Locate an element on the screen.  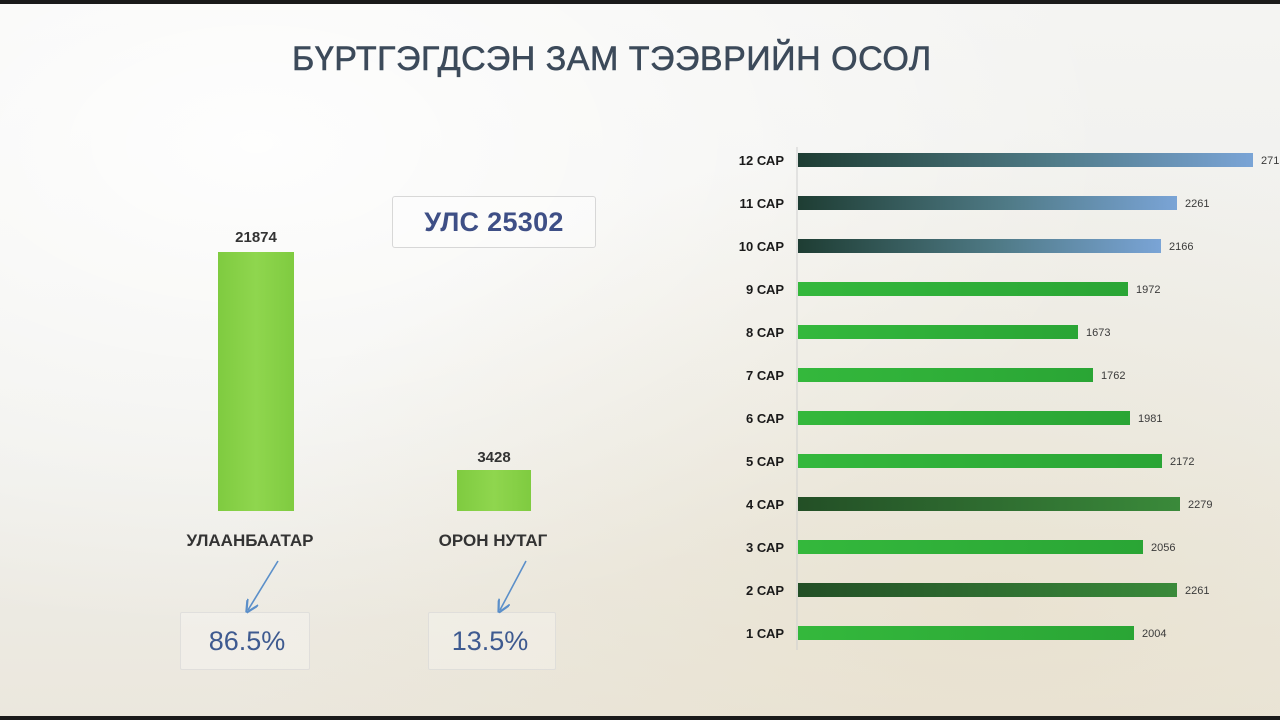
month-value-label: 1981 is located at coordinates (1150, 419).